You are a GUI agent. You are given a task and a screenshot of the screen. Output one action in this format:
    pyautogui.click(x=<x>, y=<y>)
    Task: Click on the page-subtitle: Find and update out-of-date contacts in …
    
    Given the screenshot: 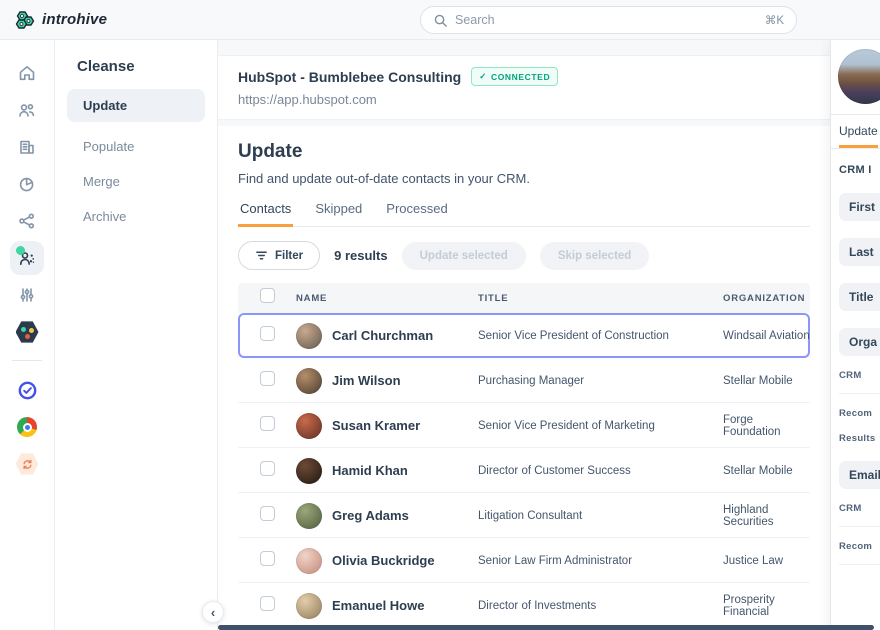 What is the action you would take?
    pyautogui.click(x=384, y=178)
    